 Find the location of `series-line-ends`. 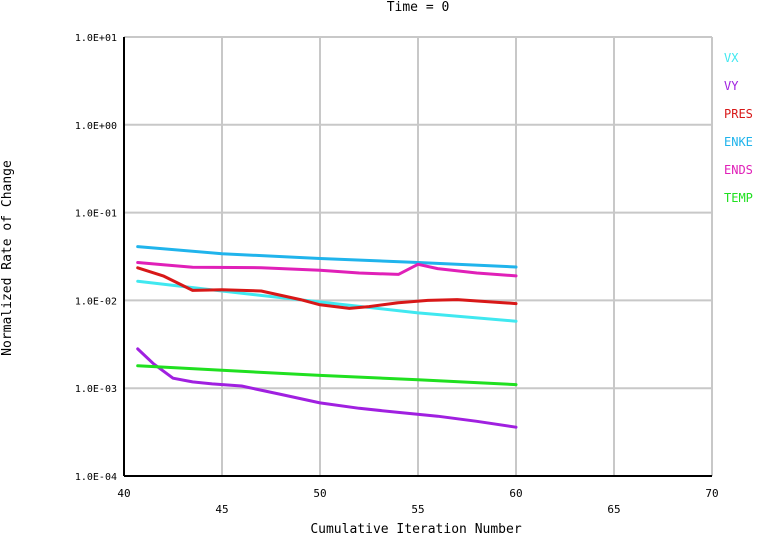

series-line-ends is located at coordinates (327, 269).